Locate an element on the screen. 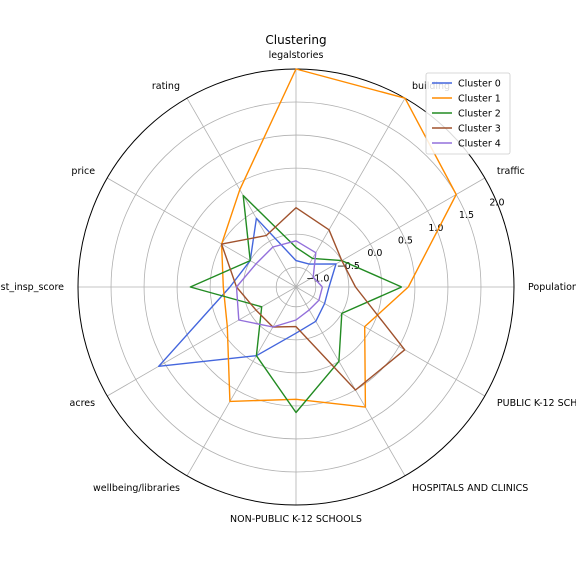  radial-tick-label: 2.0 is located at coordinates (496, 203).